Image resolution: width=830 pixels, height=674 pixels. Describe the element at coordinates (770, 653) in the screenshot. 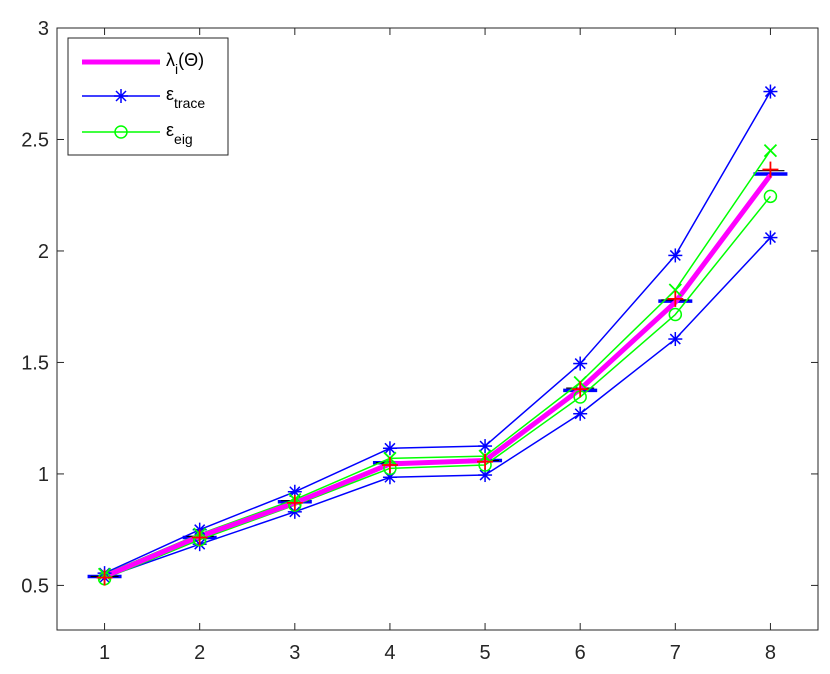

I see `x-tick-label: 8` at that location.